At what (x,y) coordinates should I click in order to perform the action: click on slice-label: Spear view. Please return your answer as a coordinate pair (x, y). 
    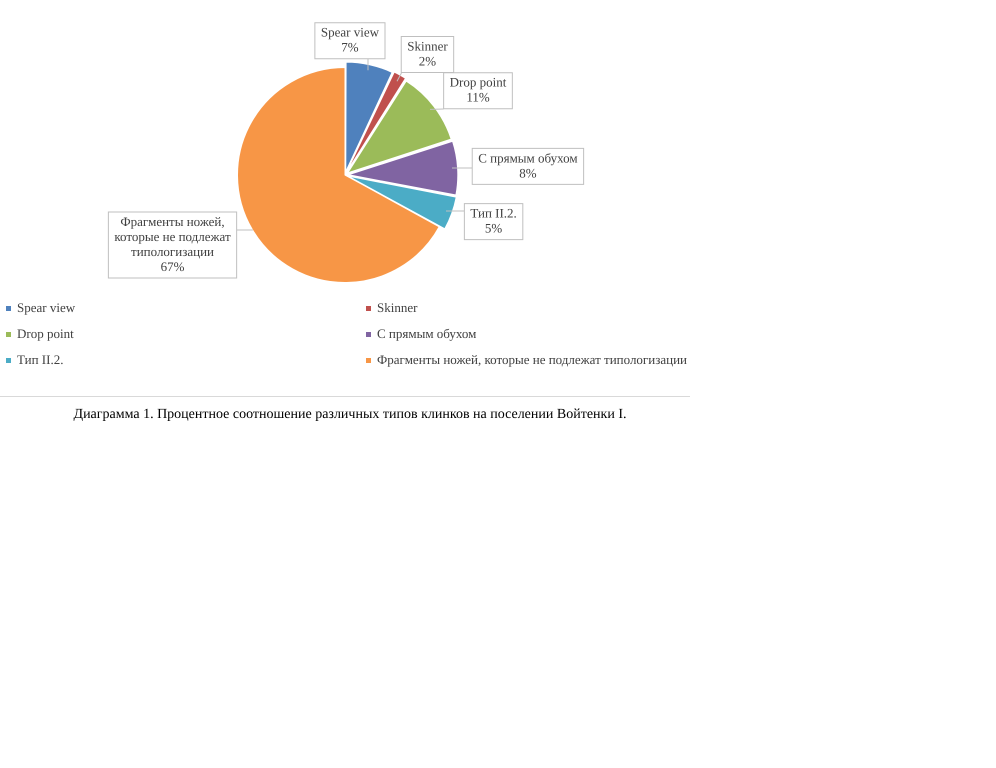
    Looking at the image, I should click on (350, 32).